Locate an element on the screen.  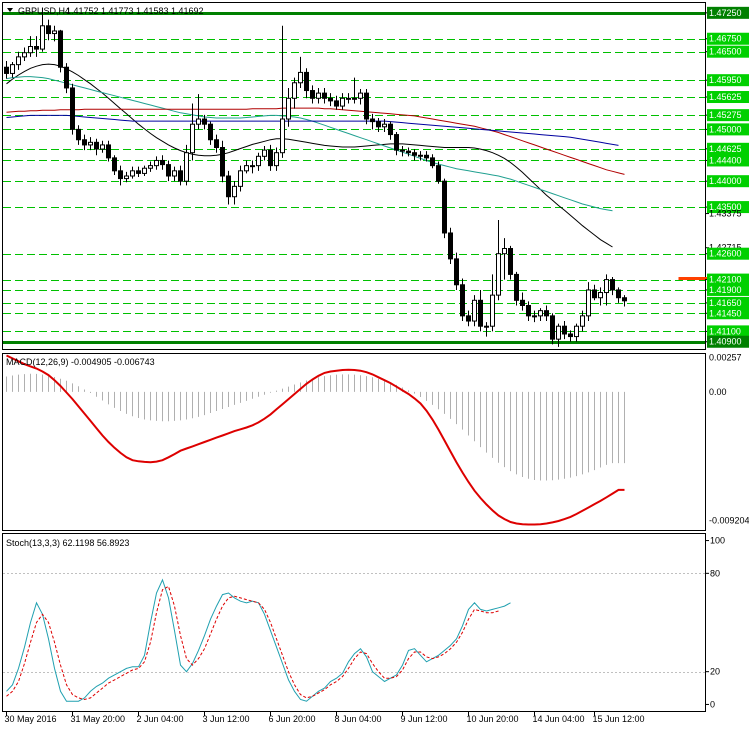
macd-tick-label: 0.00 is located at coordinates (718, 392).